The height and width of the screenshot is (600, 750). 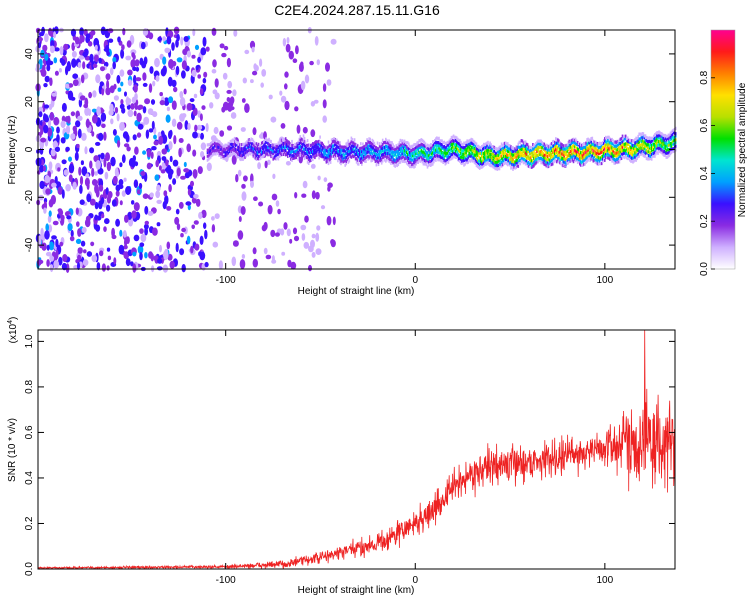 What do you see at coordinates (356, 590) in the screenshot?
I see `snr-x-label: Height of straight line (km)` at bounding box center [356, 590].